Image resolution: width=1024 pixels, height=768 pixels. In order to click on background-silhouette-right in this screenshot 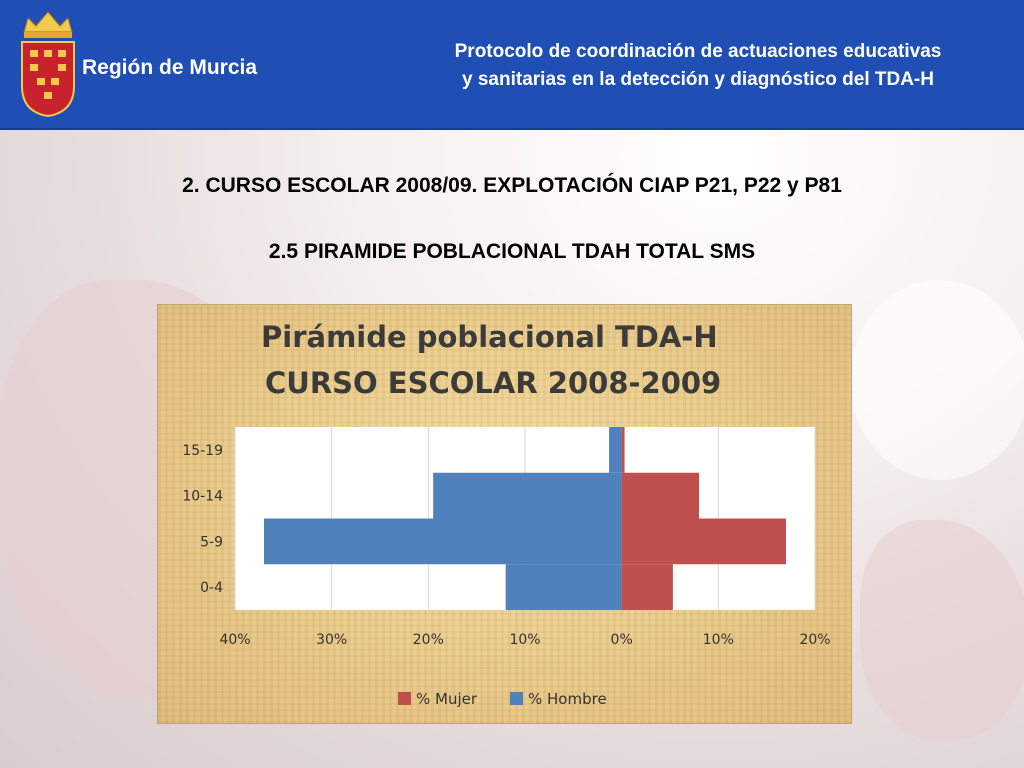, I will do `click(942, 630)`.